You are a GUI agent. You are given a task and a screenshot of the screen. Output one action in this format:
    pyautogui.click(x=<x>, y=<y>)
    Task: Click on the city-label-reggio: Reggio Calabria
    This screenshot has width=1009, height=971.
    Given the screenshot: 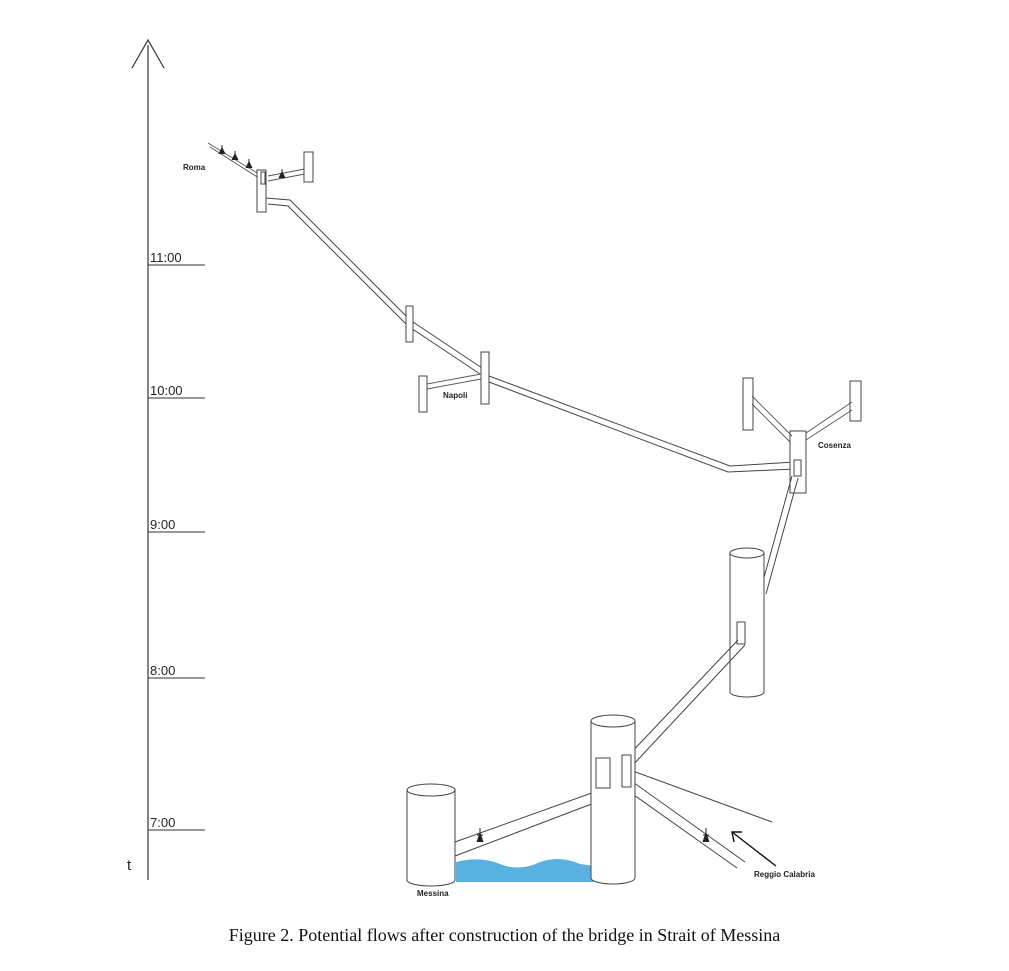 What is the action you would take?
    pyautogui.click(x=784, y=874)
    